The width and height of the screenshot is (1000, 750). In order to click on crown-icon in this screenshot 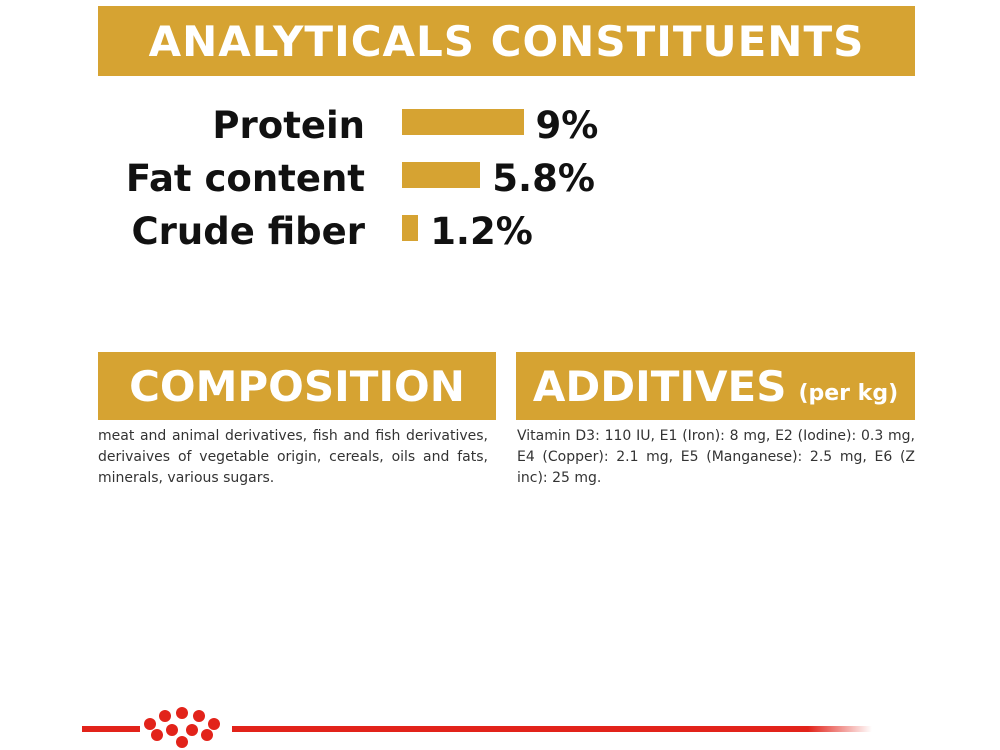, I will do `click(182, 727)`.